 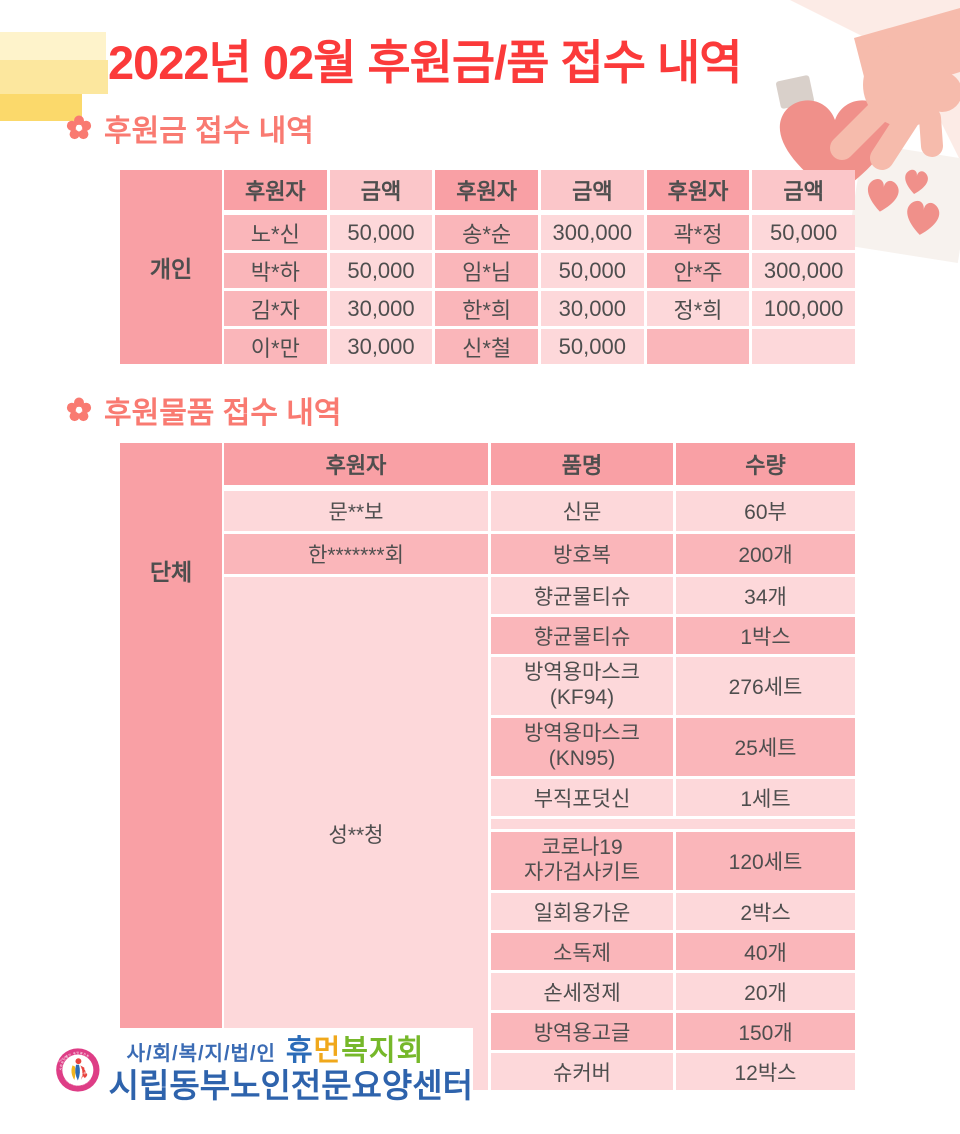 I want to click on money-donor-cell: 송*순, so click(x=486, y=232).